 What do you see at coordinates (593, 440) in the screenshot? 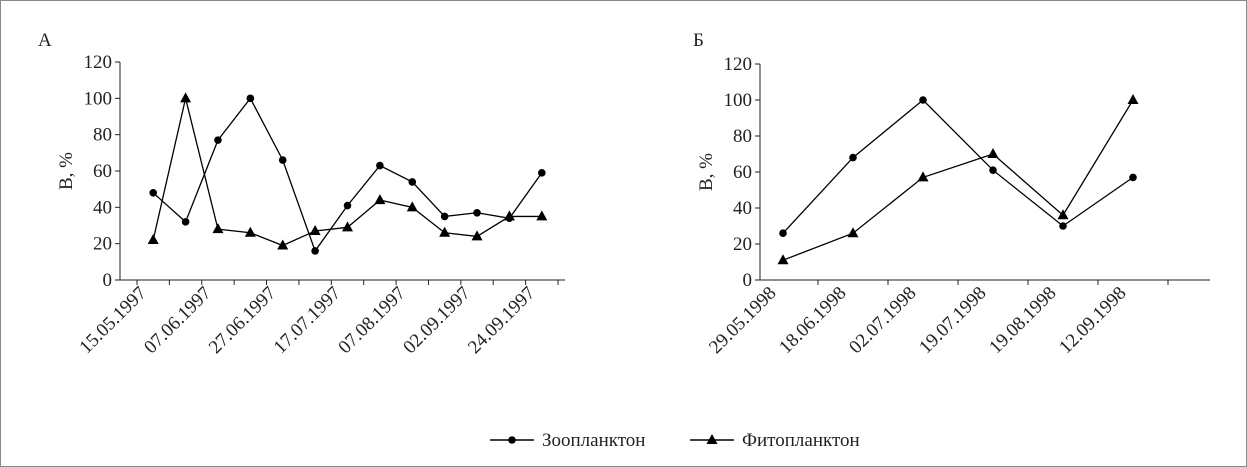
I see `legend-label: Зоопланктон` at bounding box center [593, 440].